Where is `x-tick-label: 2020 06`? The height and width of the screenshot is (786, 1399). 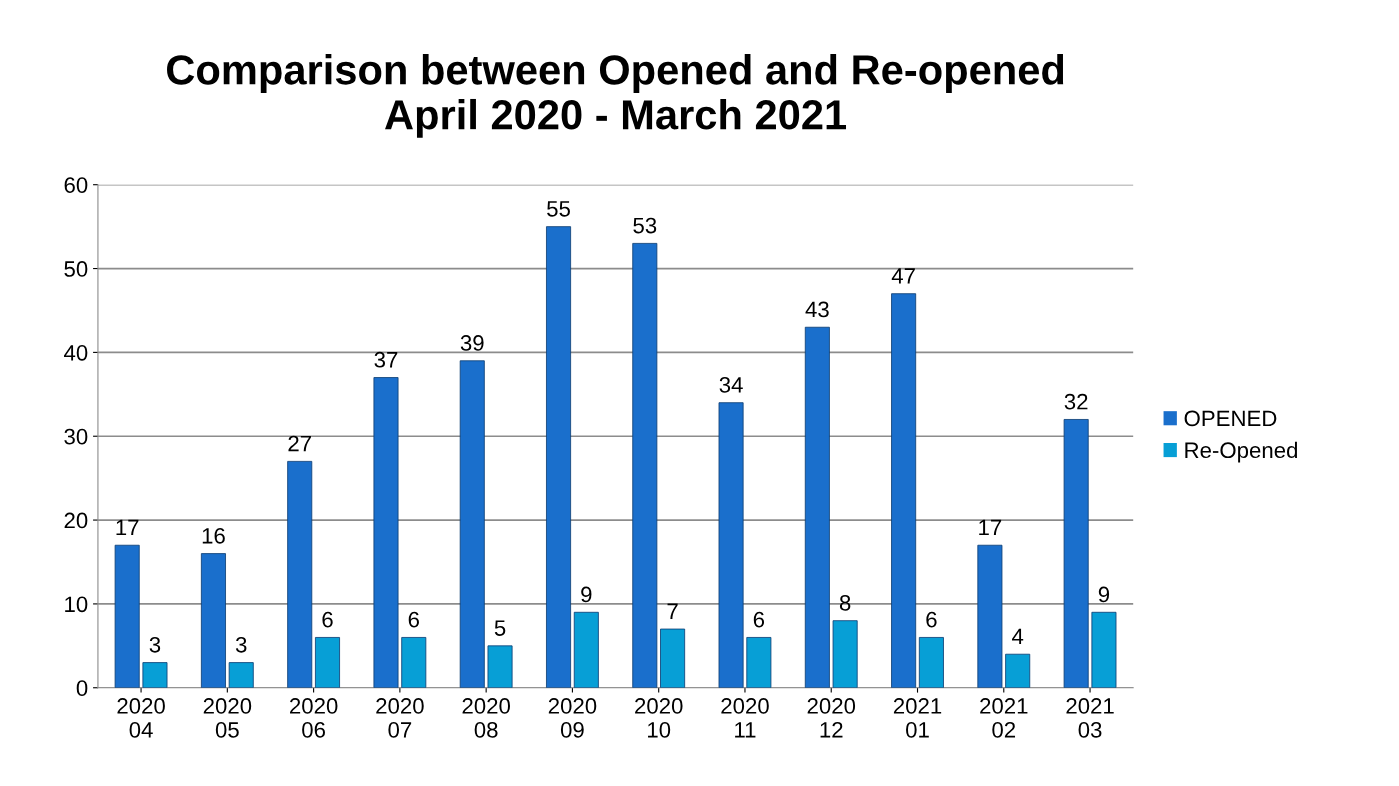
x-tick-label: 2020 06 is located at coordinates (314, 718).